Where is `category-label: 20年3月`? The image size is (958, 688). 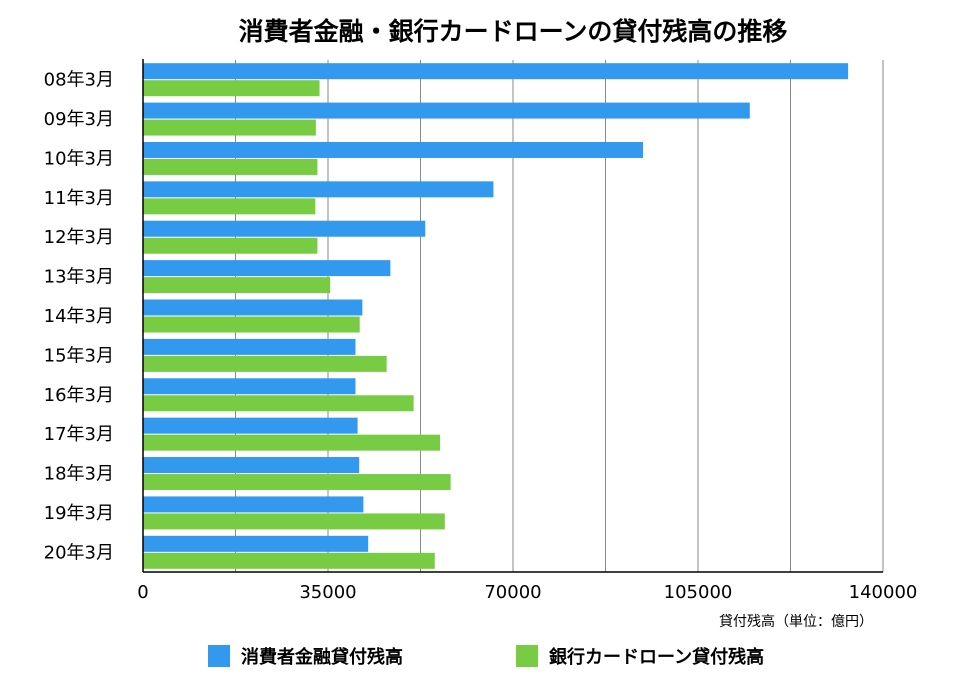
category-label: 20年3月 is located at coordinates (79, 552).